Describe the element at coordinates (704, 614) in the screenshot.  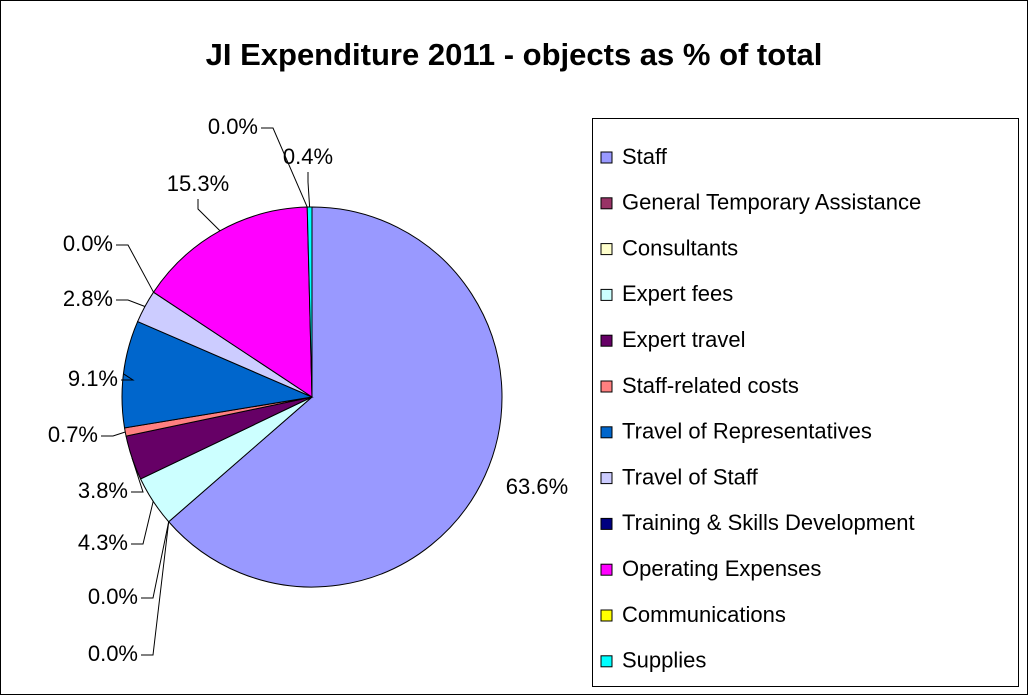
I see `legend-label: Communications` at that location.